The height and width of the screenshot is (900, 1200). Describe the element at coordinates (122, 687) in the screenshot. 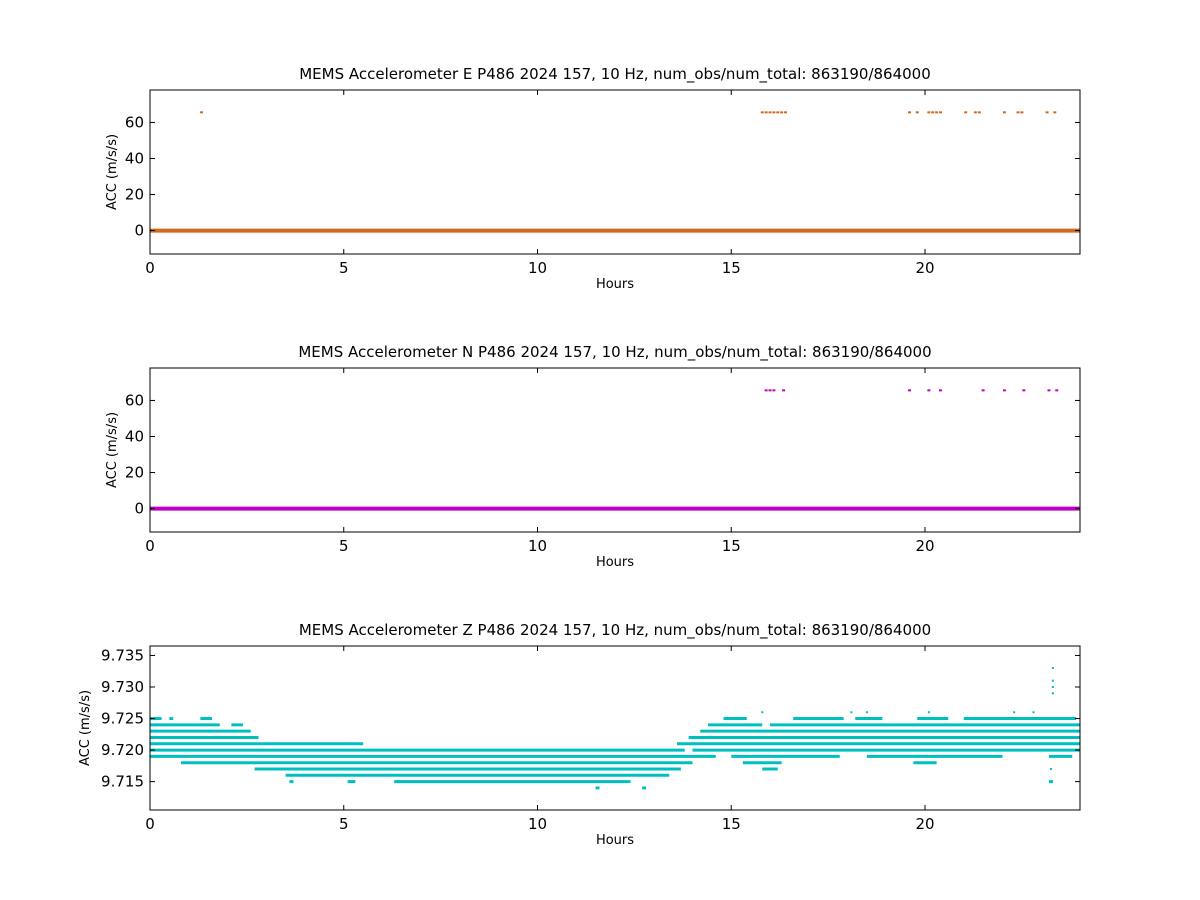

I see `panel-z-ytick-label: 9.730` at that location.